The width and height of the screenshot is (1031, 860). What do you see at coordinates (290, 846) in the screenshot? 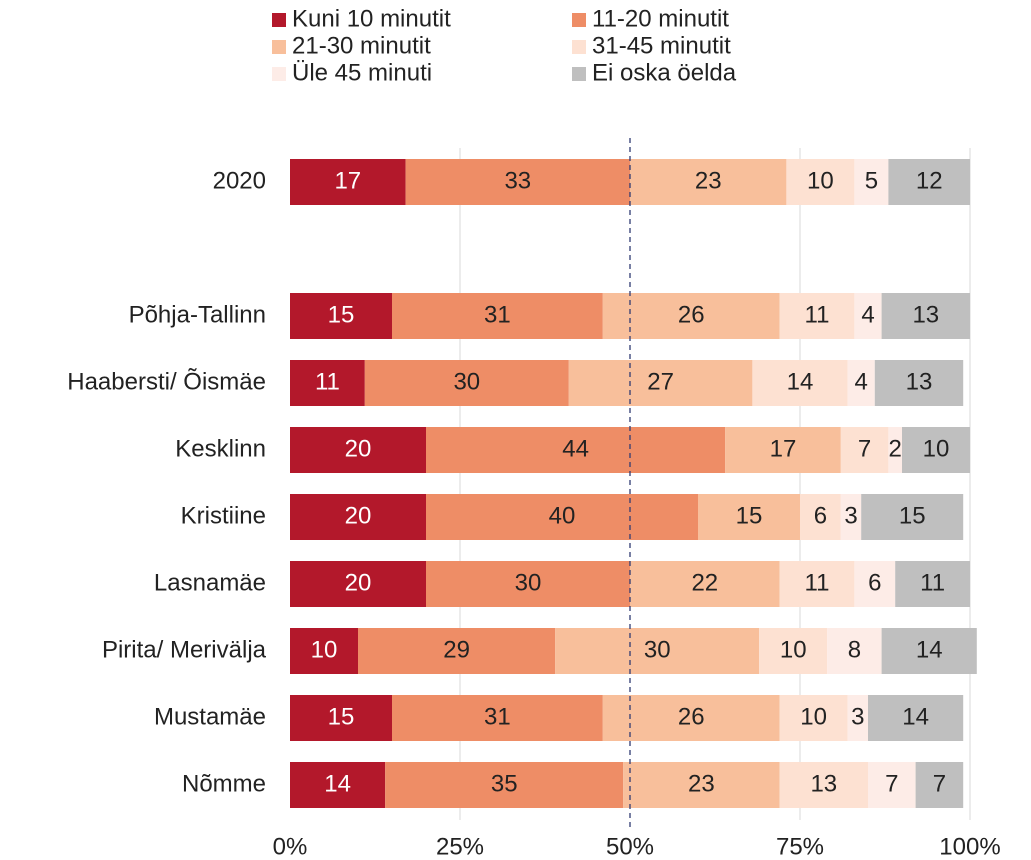
I see `x-tick-label: 0%` at bounding box center [290, 846].